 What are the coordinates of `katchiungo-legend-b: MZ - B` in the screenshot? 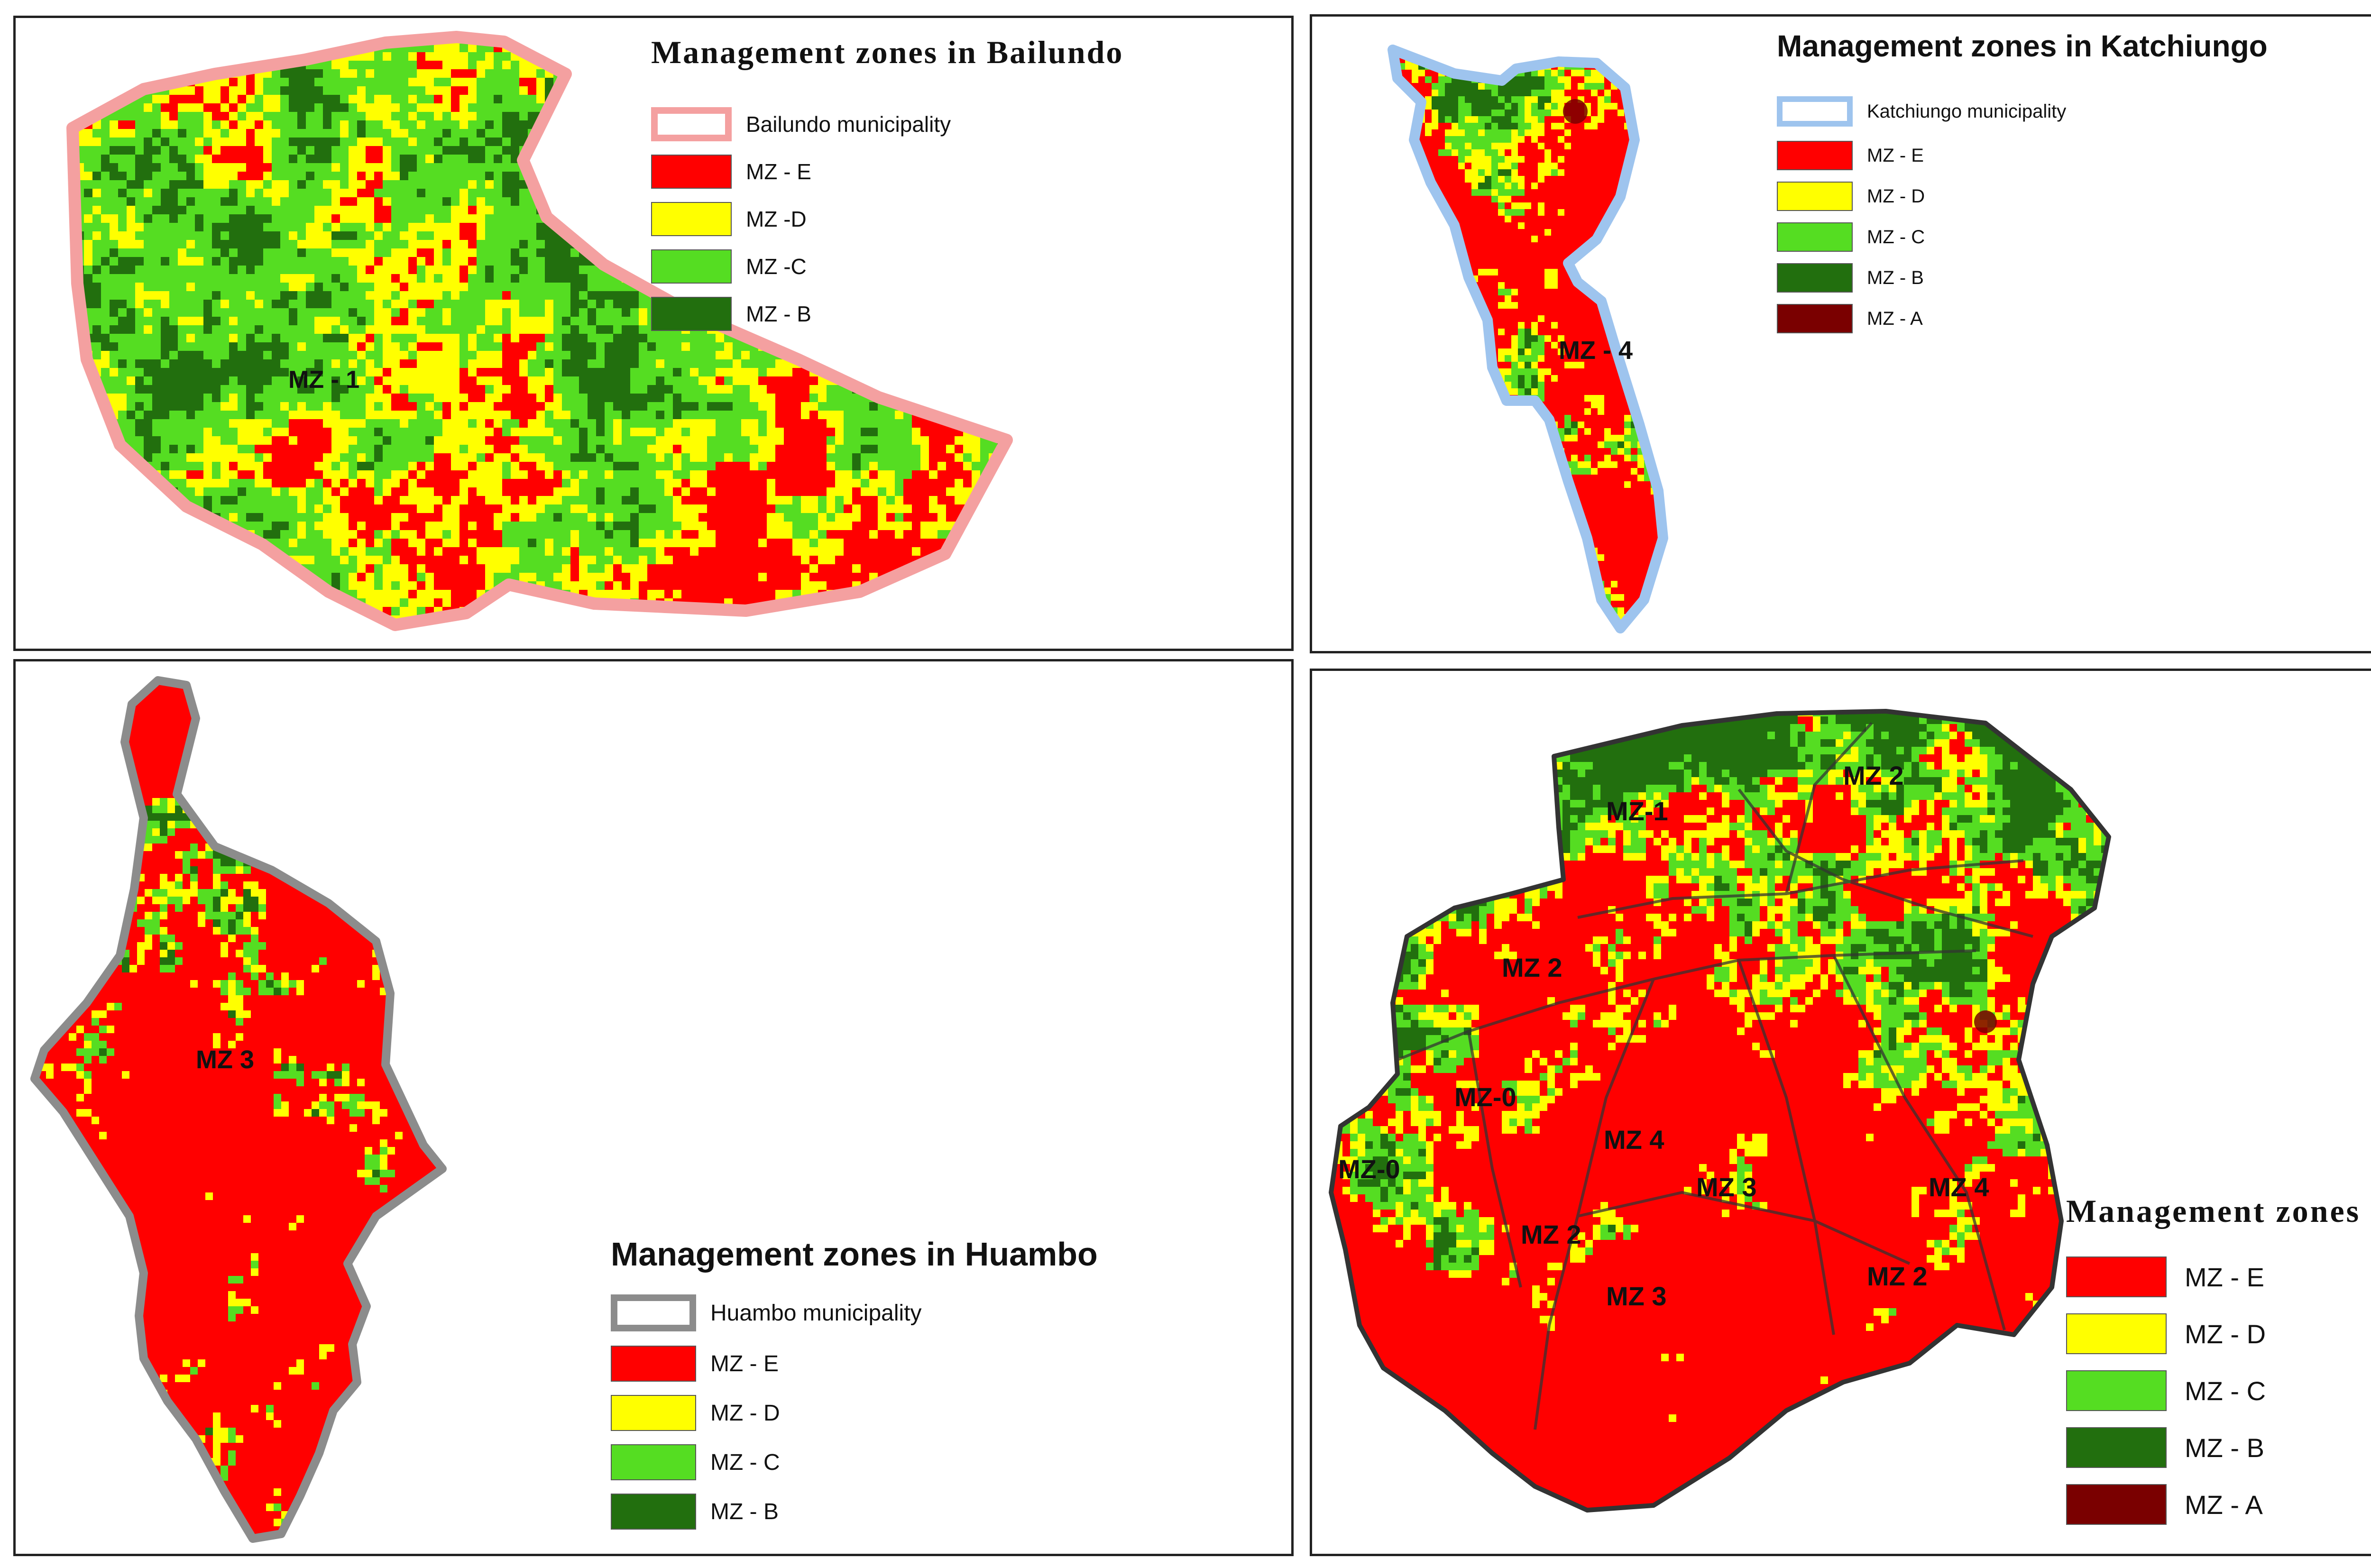 It's located at (1850, 278).